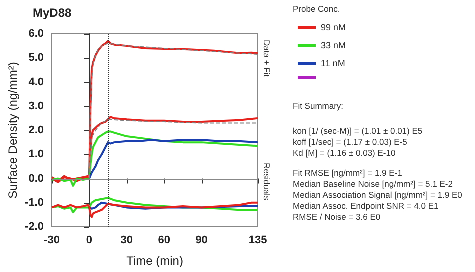 This screenshot has height=272, width=475. I want to click on y-tick-label: 3.0, so click(36, 106).